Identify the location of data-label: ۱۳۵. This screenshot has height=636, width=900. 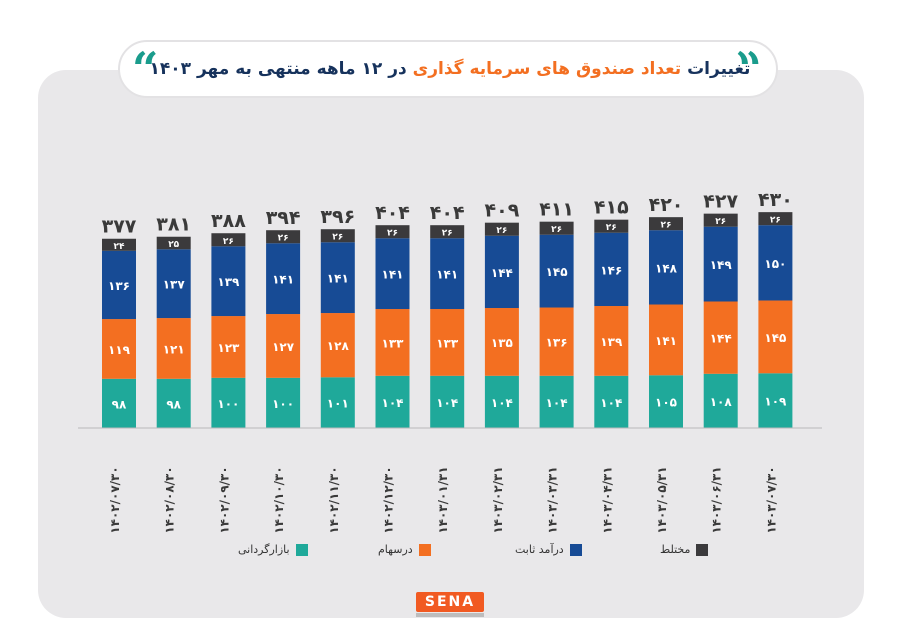
(502, 343).